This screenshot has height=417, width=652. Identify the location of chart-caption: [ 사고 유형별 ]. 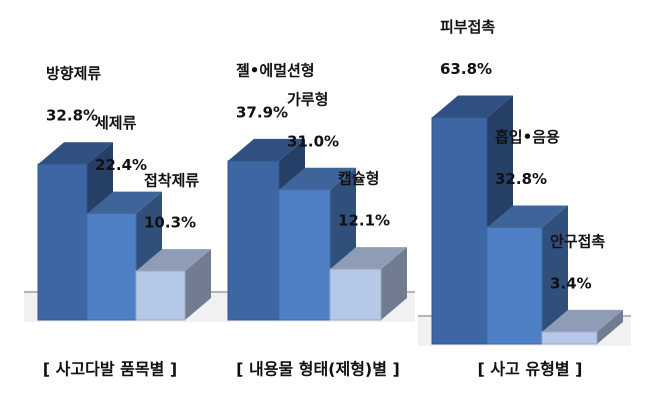
(530, 369).